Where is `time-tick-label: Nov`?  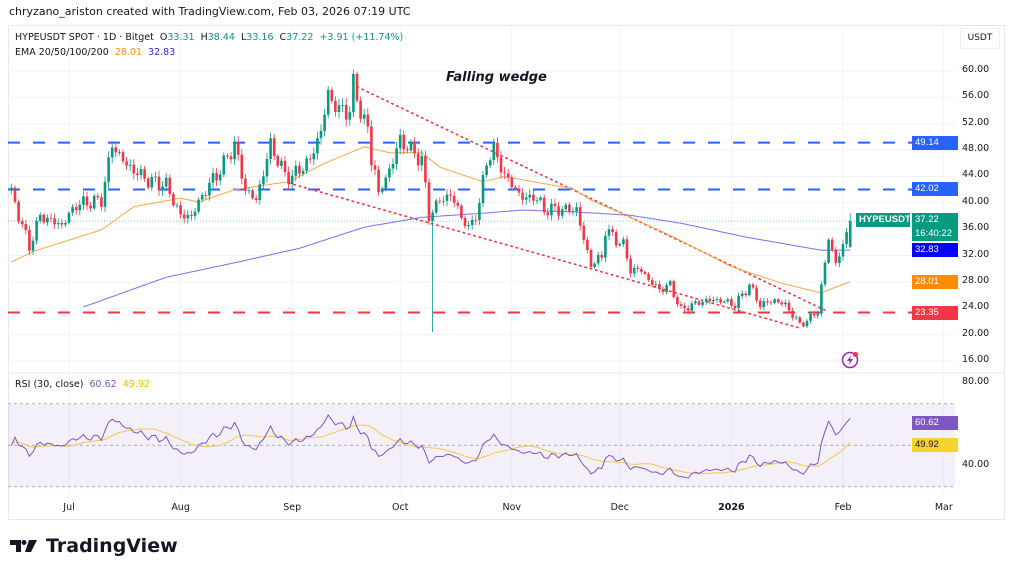 time-tick-label: Nov is located at coordinates (512, 507).